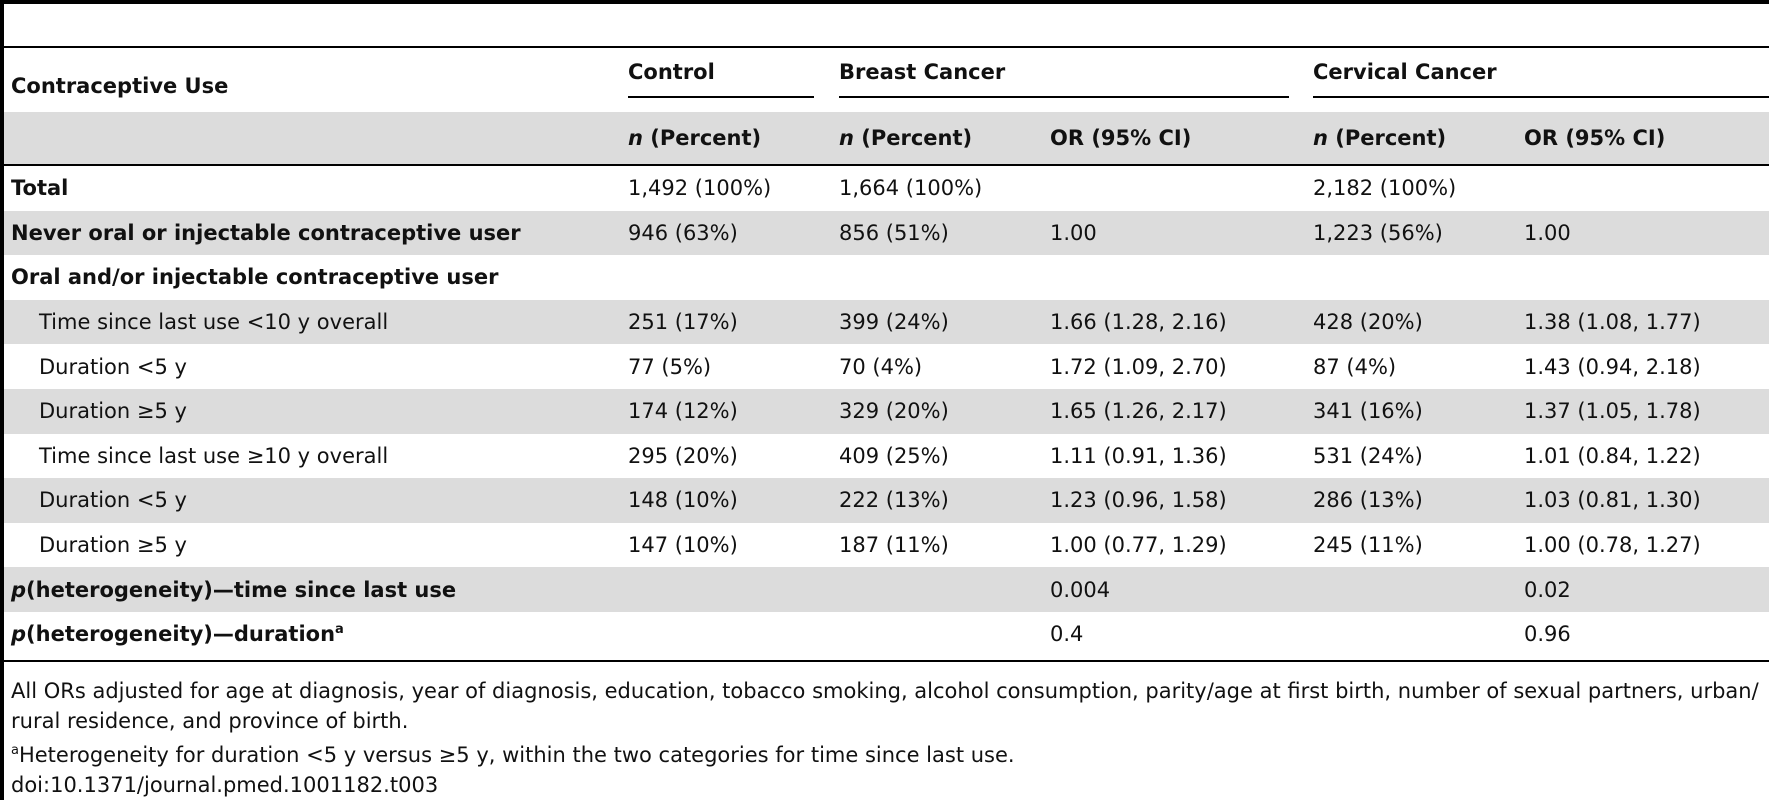 The height and width of the screenshot is (800, 1769). Describe the element at coordinates (881, 366) in the screenshot. I see `cell-breast-n: 70 (4%)` at that location.